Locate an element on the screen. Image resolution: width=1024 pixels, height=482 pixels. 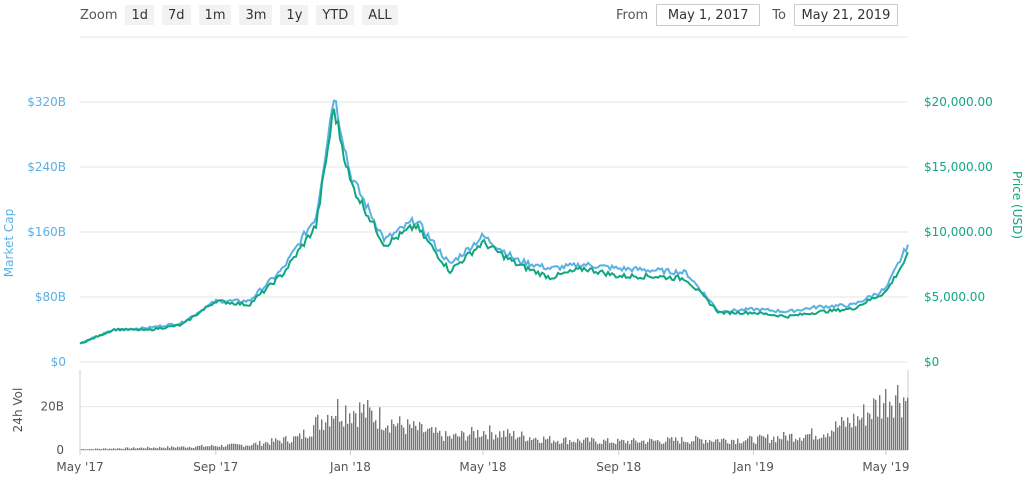
from-date-input is located at coordinates (708, 15).